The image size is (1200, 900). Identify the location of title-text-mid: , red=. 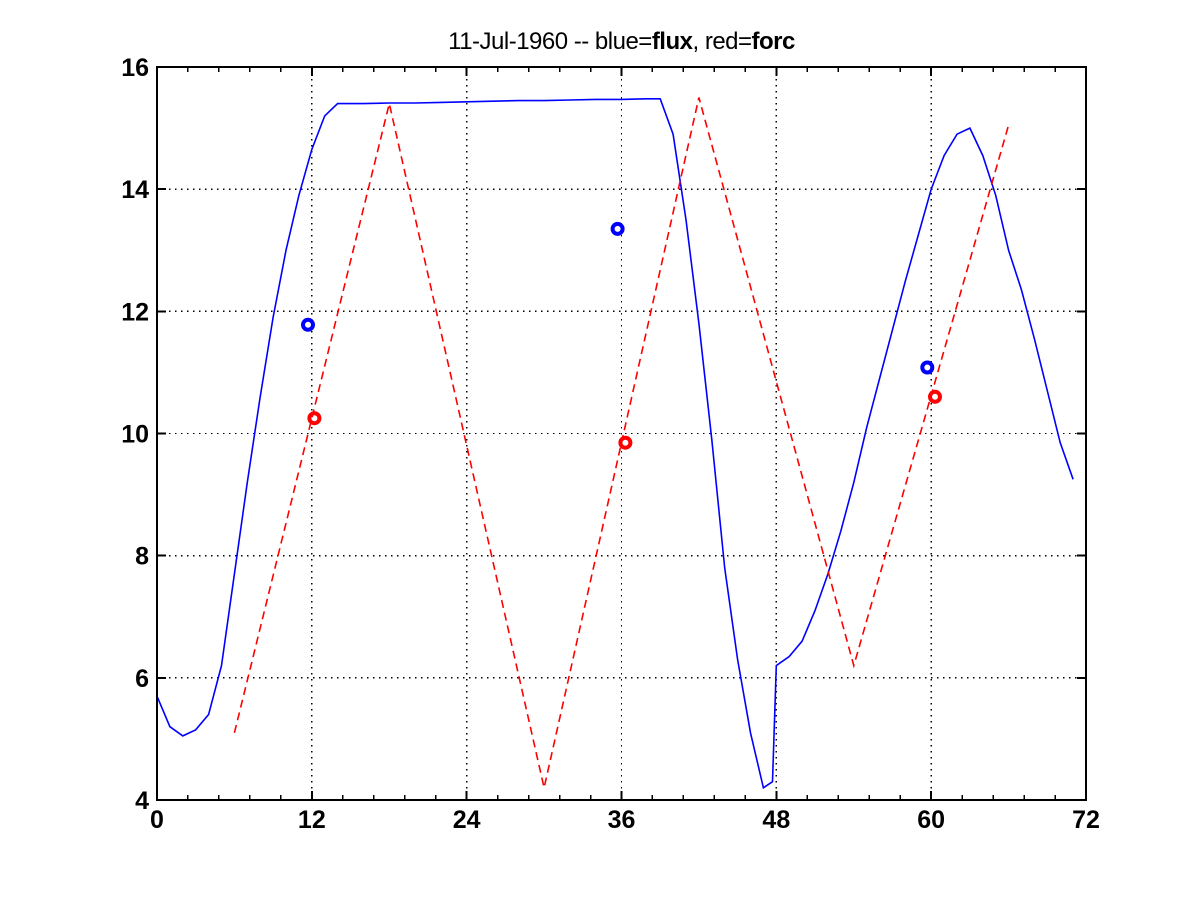
(722, 41).